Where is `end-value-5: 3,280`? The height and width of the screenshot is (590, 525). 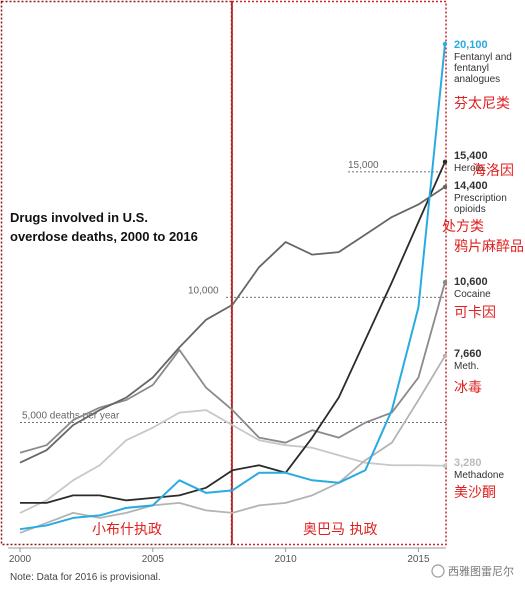 end-value-5: 3,280 is located at coordinates (468, 463).